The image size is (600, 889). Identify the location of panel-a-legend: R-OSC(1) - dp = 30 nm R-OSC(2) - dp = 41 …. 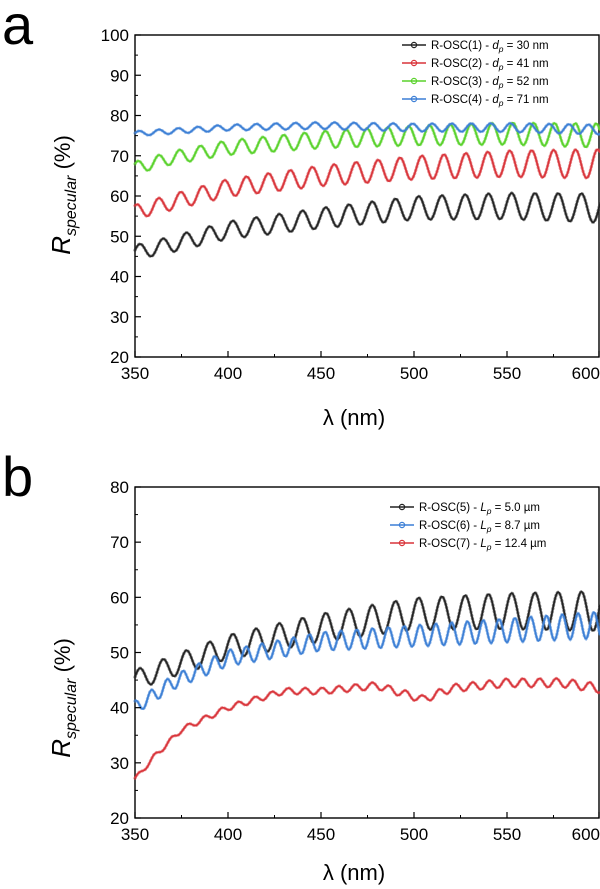
(475, 74).